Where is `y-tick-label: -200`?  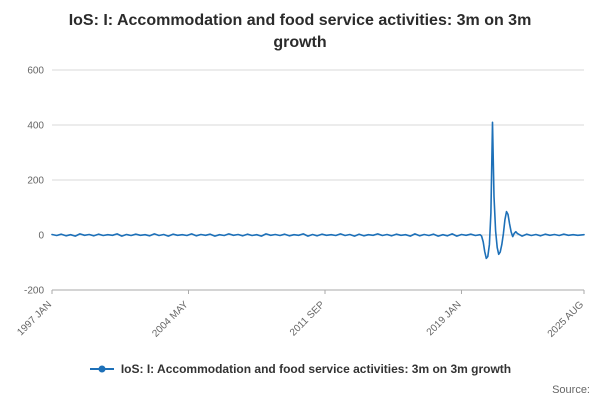
y-tick-label: -200 is located at coordinates (34, 291).